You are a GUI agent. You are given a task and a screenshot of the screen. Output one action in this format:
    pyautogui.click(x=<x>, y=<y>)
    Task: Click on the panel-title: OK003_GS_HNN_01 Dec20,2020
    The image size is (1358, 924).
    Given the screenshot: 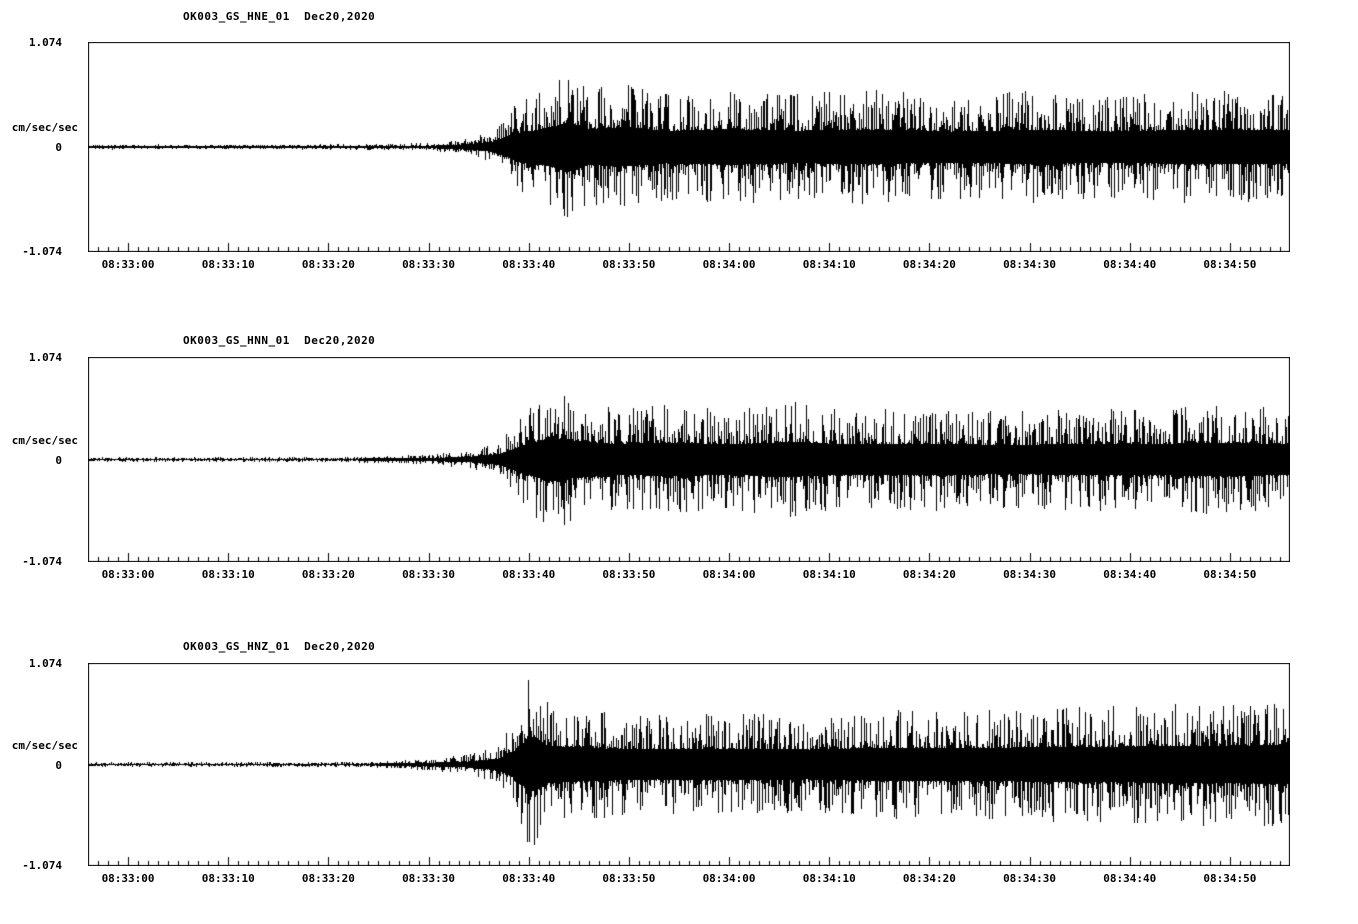 What is the action you would take?
    pyautogui.click(x=279, y=340)
    